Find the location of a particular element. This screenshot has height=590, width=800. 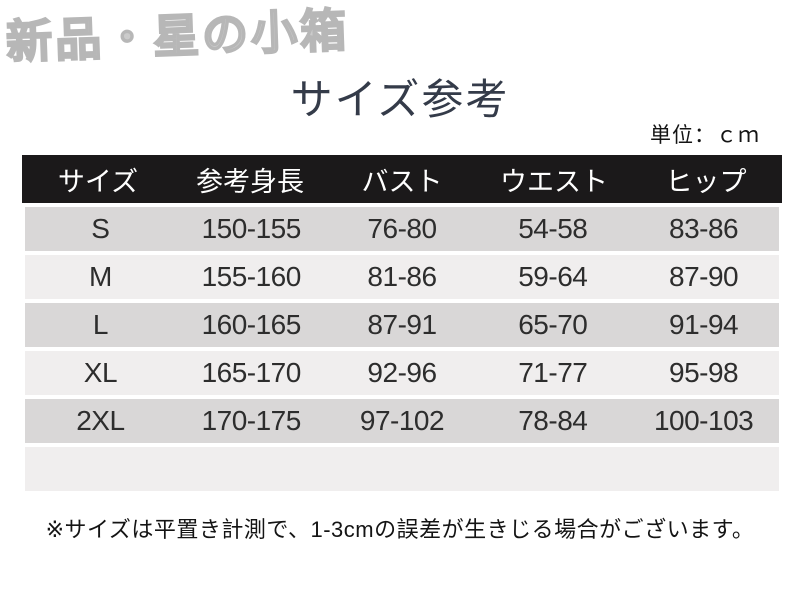

cell-hip: 95-98 is located at coordinates (704, 372).